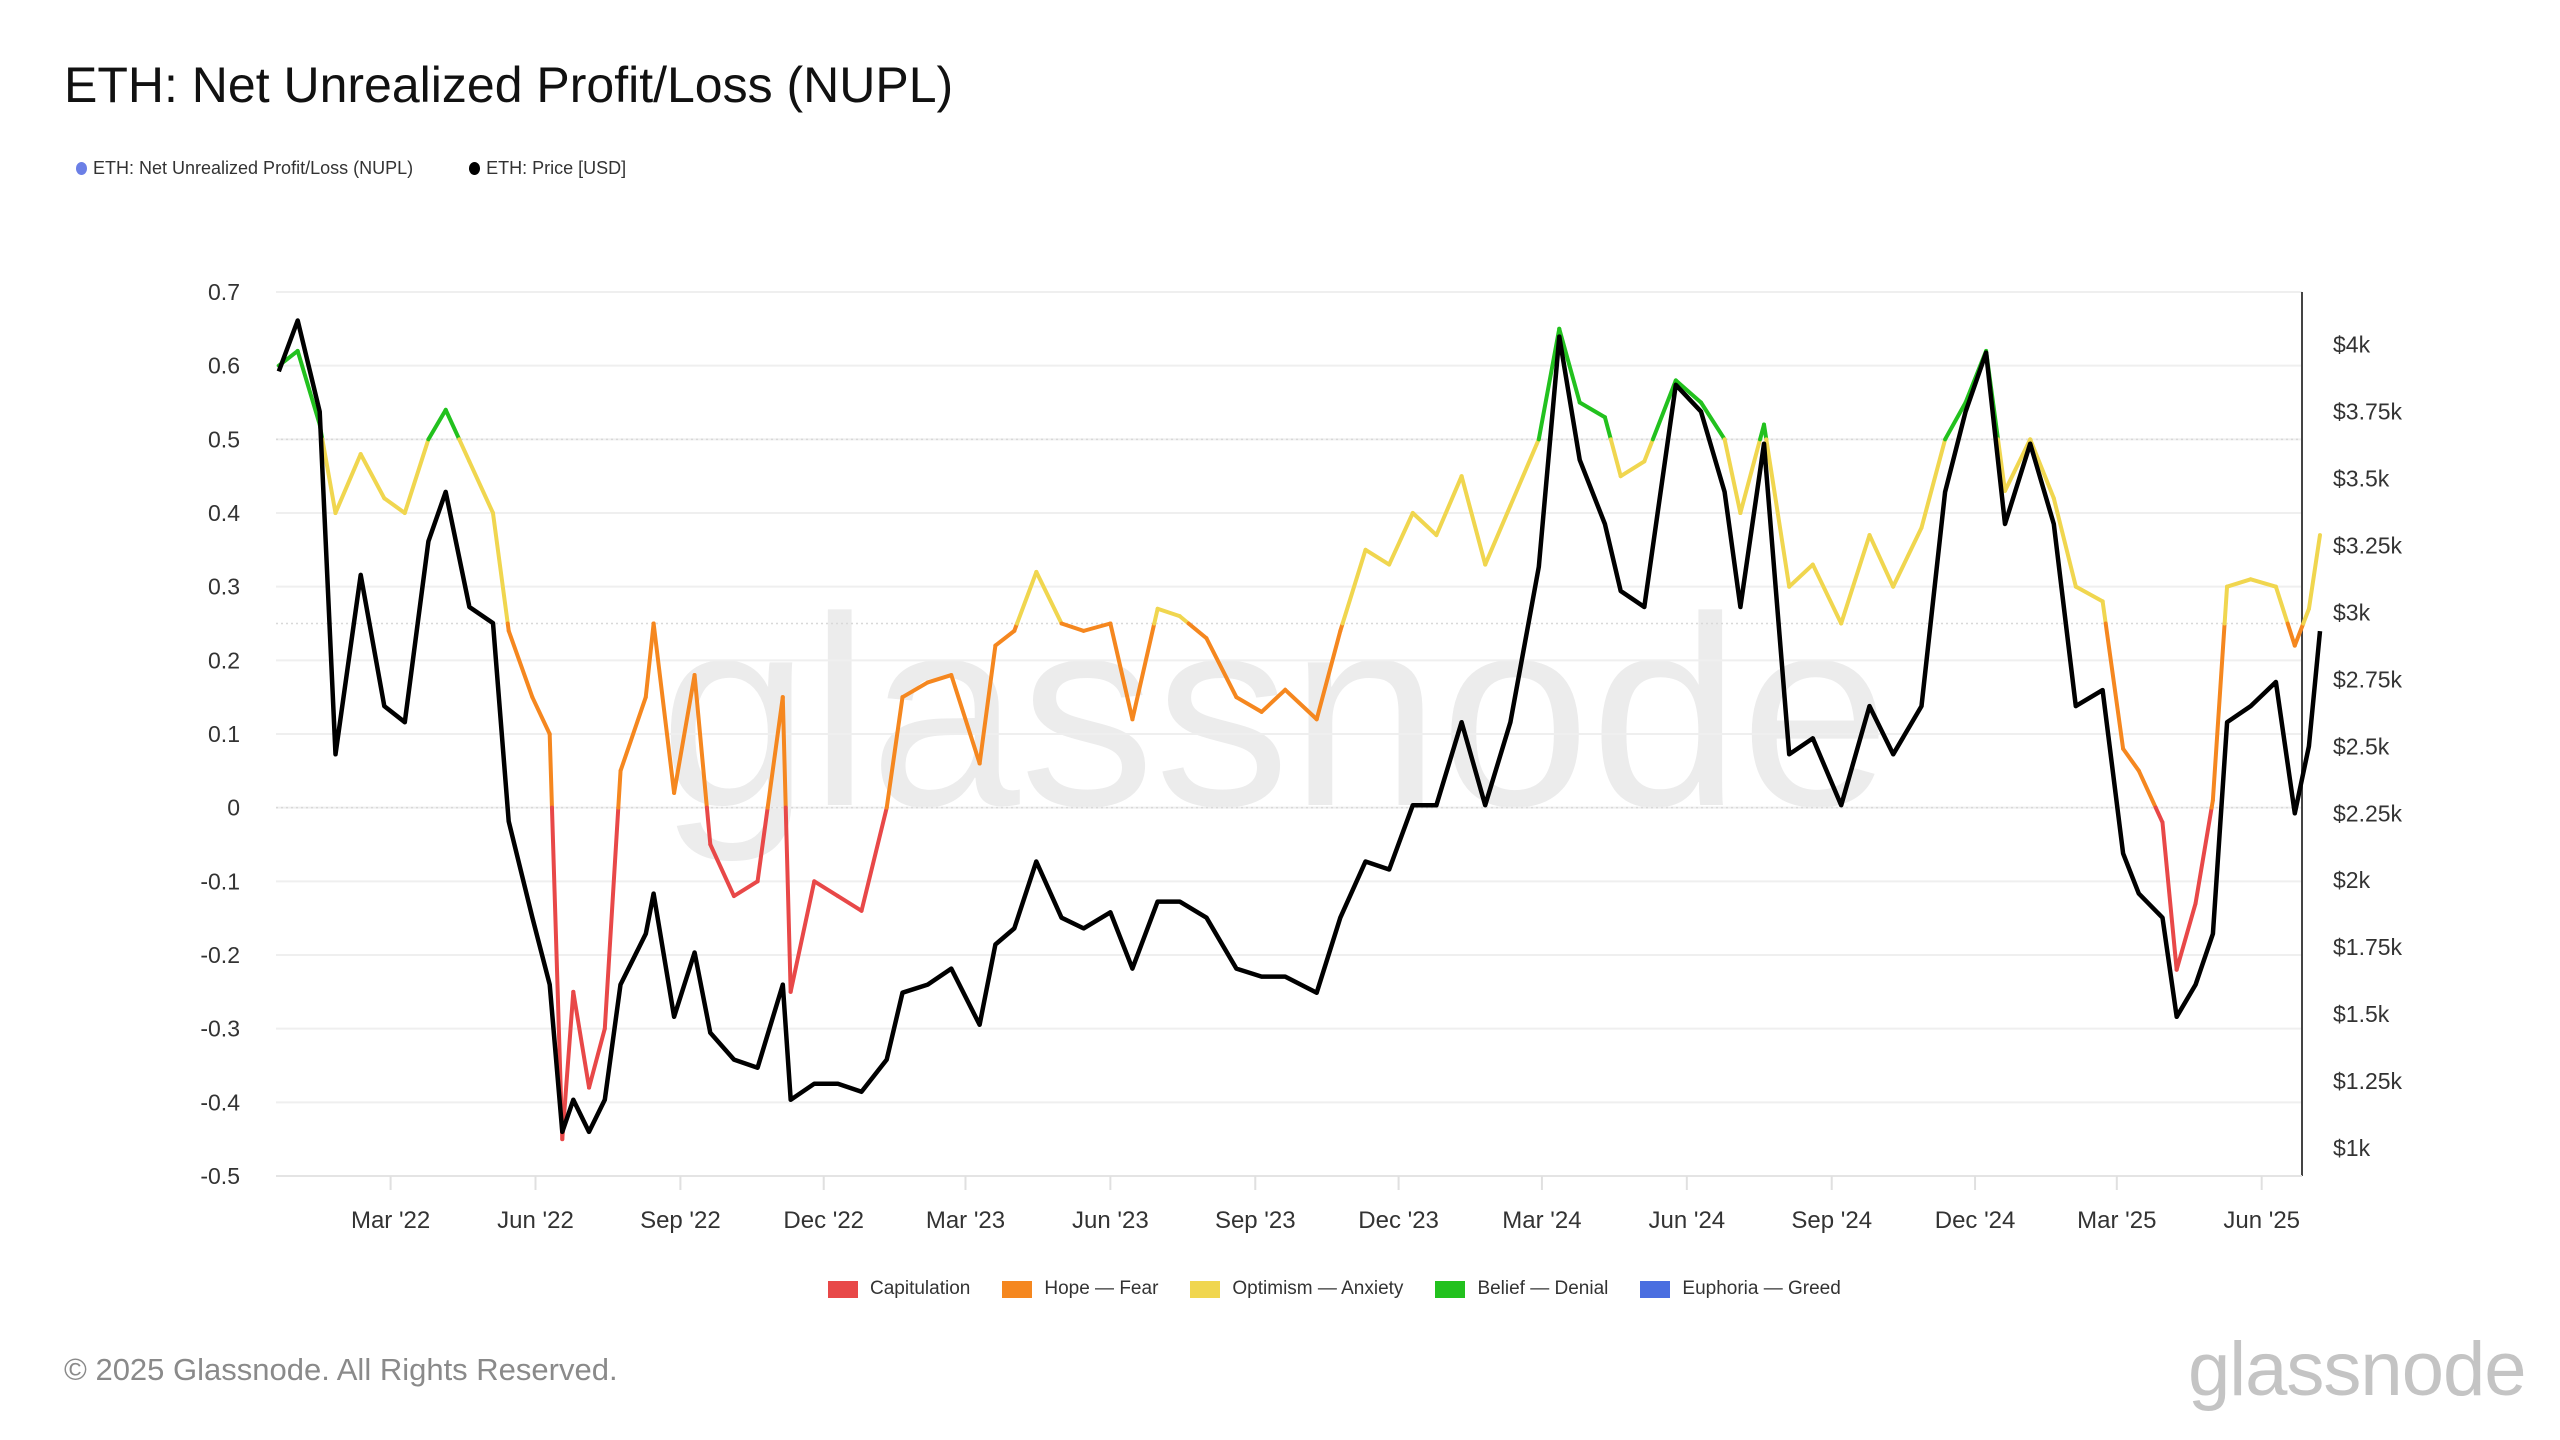 Image resolution: width=2560 pixels, height=1440 pixels. I want to click on y-left-tick-label: 0.4, so click(224, 513).